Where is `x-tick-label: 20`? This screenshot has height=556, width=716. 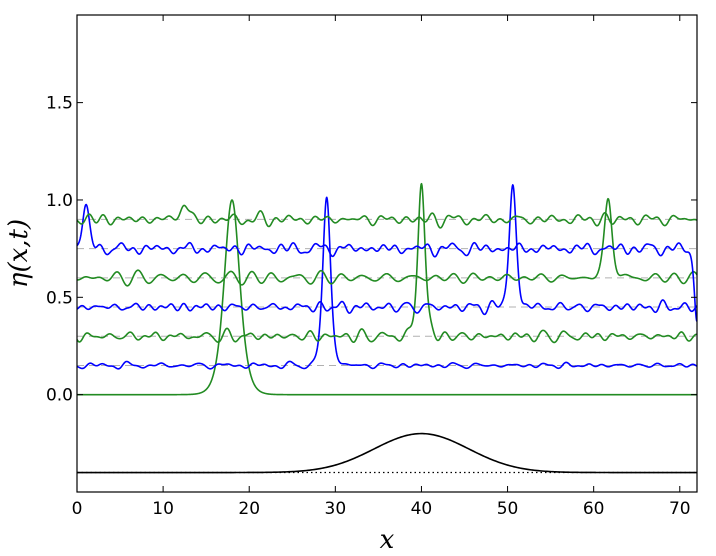 x-tick-label: 20 is located at coordinates (249, 509).